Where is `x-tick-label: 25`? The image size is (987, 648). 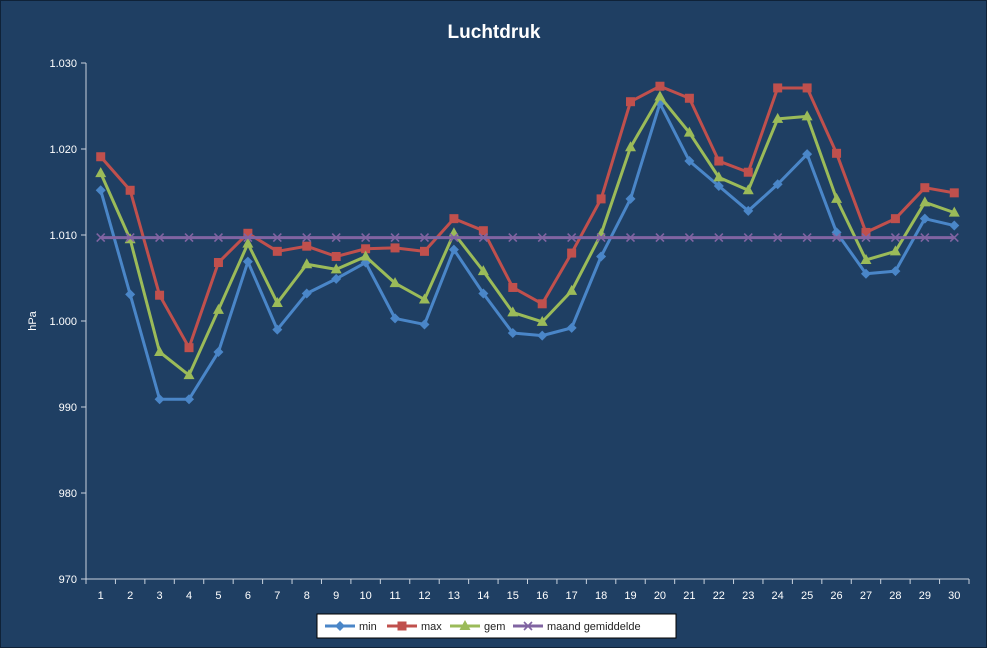
x-tick-label: 25 is located at coordinates (807, 596).